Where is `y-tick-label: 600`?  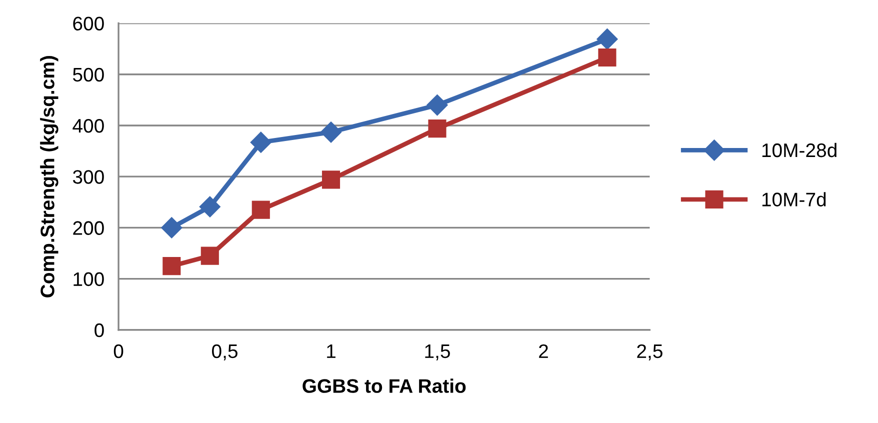 y-tick-label: 600 is located at coordinates (88, 23).